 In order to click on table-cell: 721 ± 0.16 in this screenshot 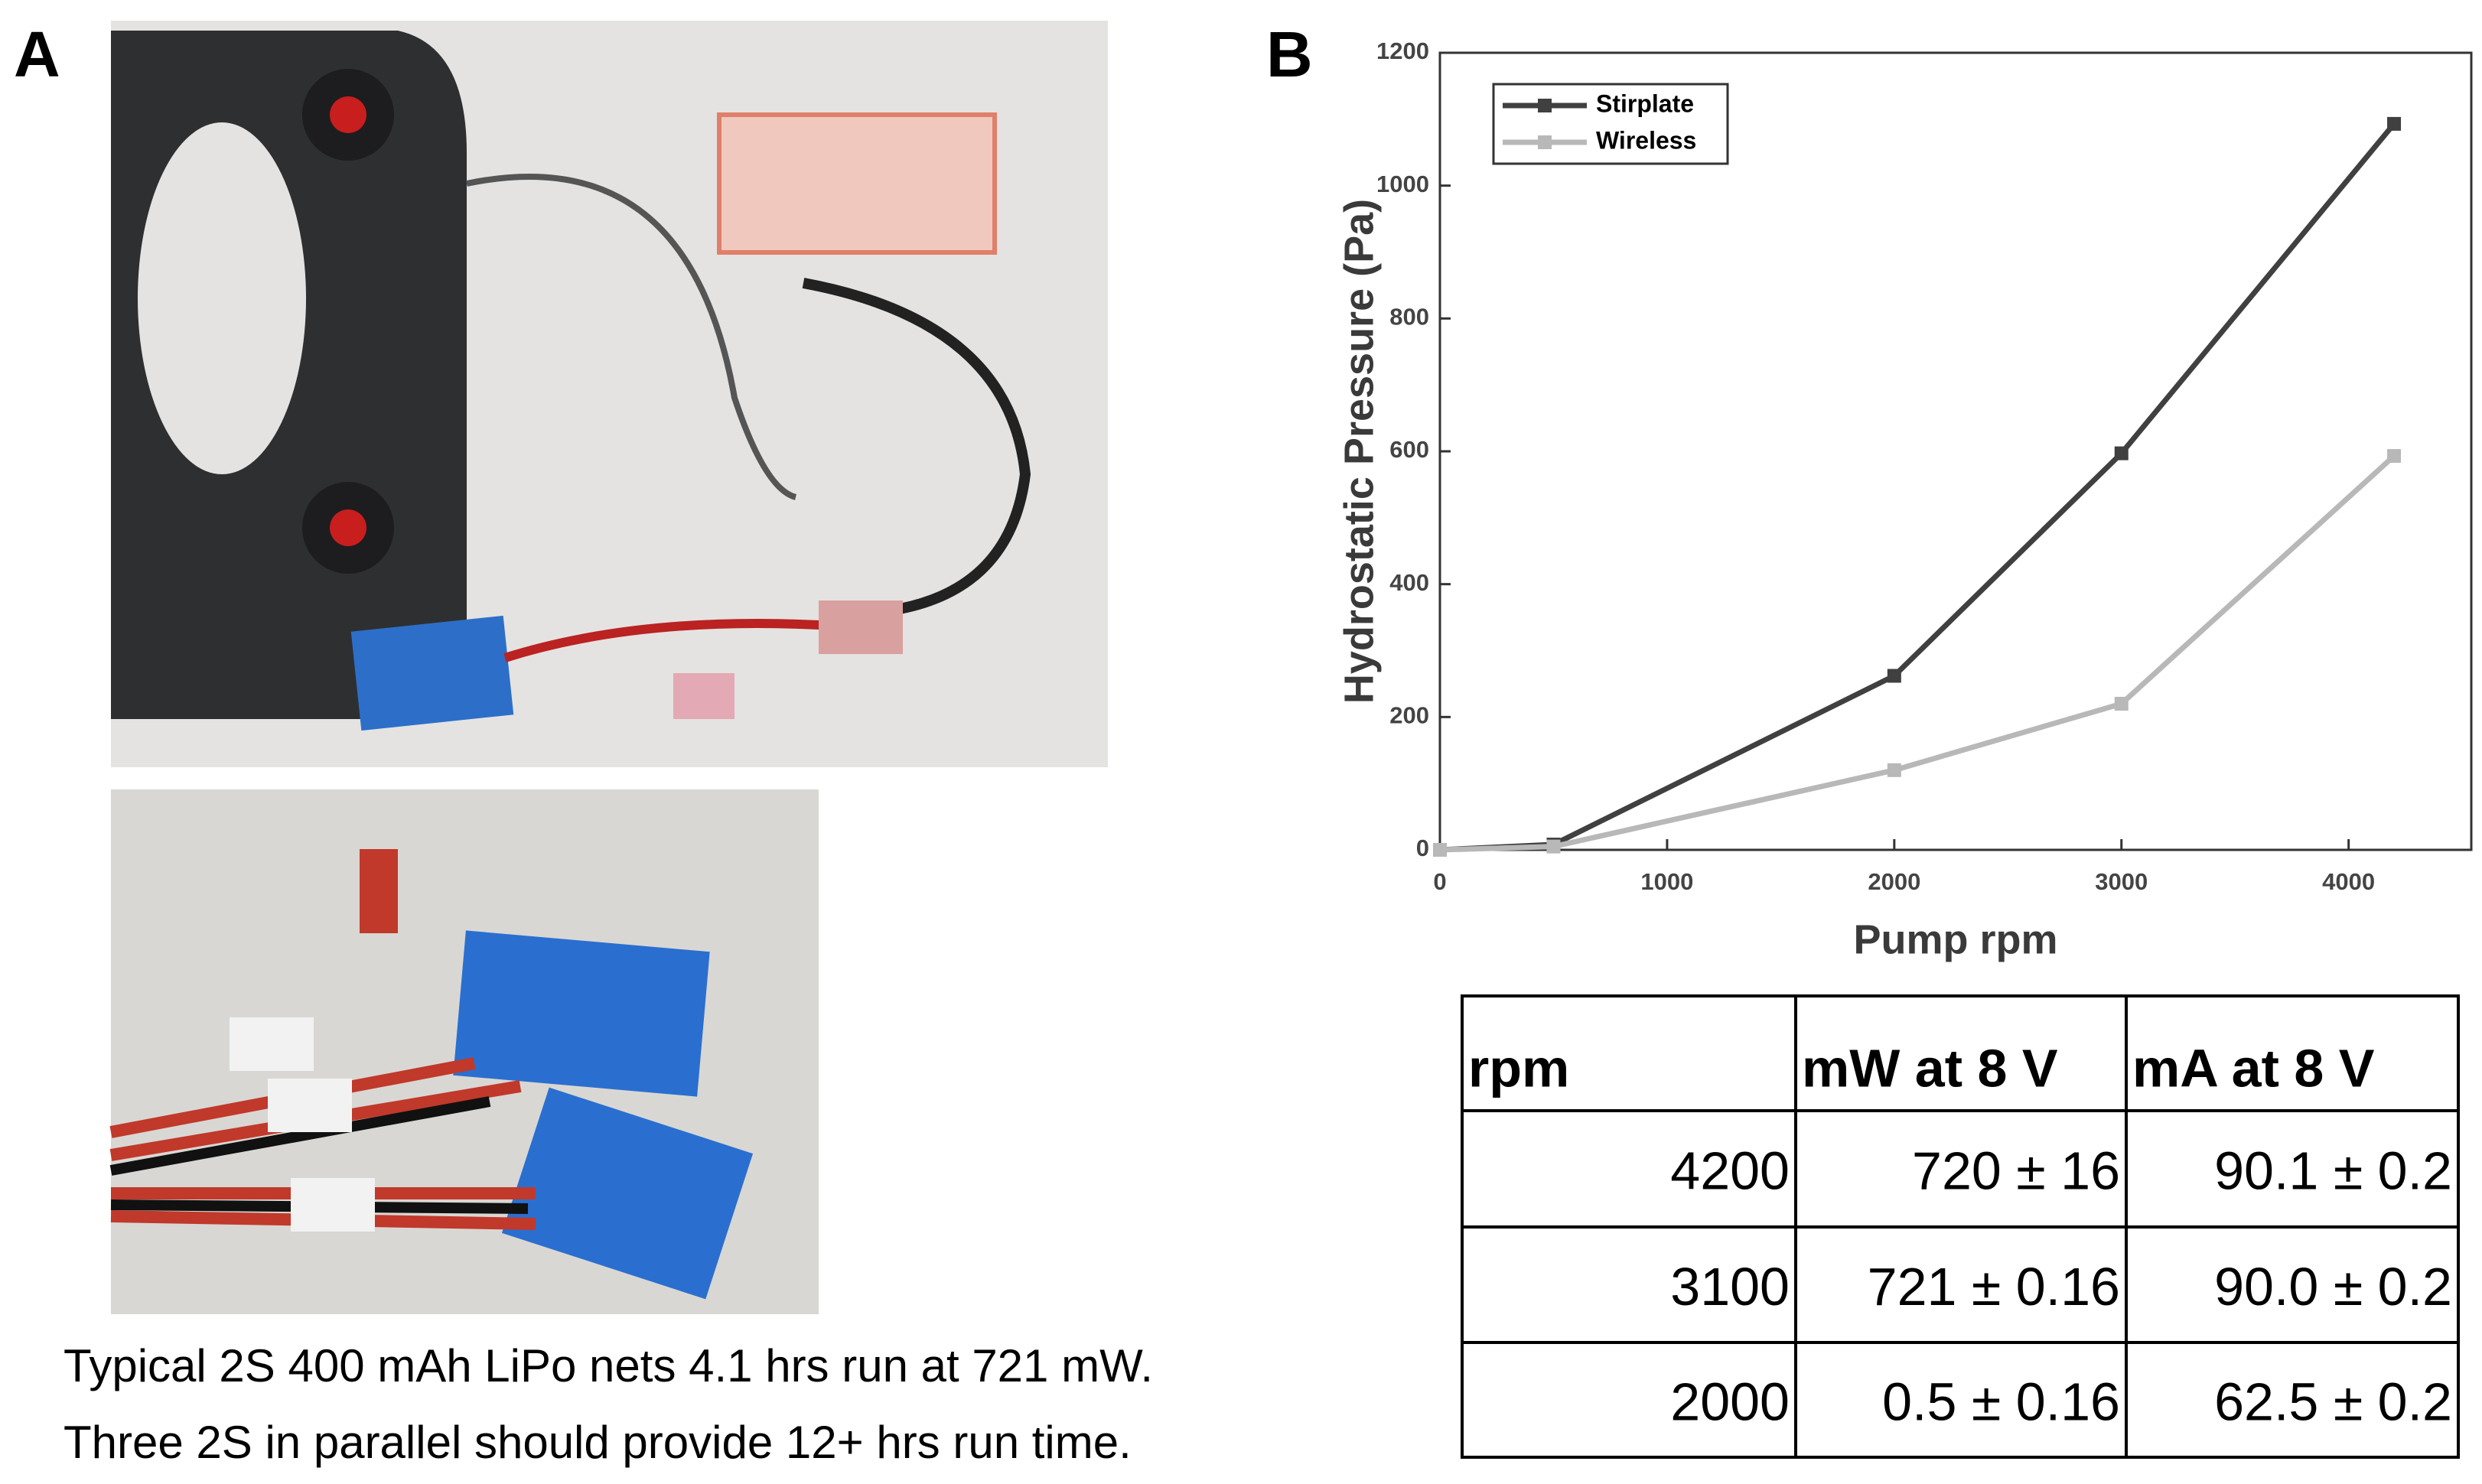, I will do `click(1994, 1286)`.